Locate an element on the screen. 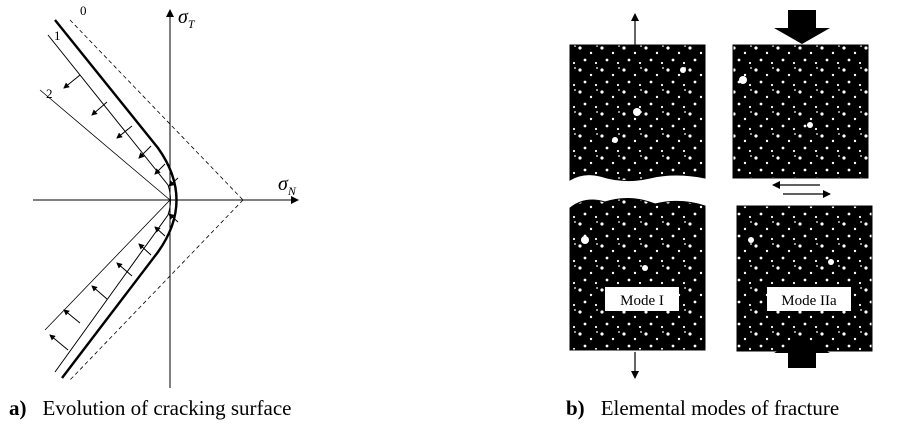  mode-iia-label: Mode IIa is located at coordinates (809, 301).